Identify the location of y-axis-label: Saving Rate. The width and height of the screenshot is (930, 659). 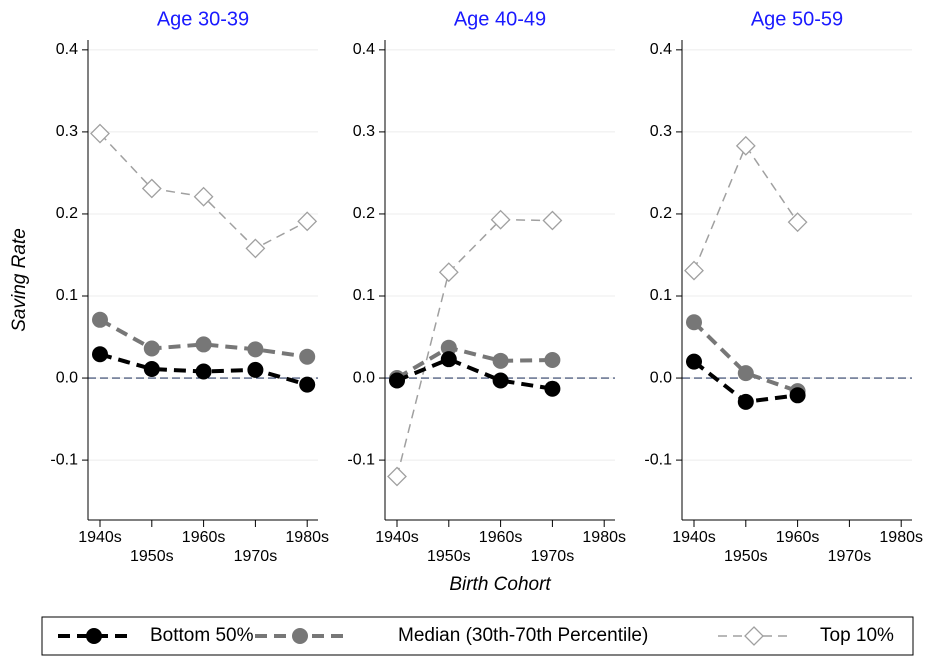
(19, 280).